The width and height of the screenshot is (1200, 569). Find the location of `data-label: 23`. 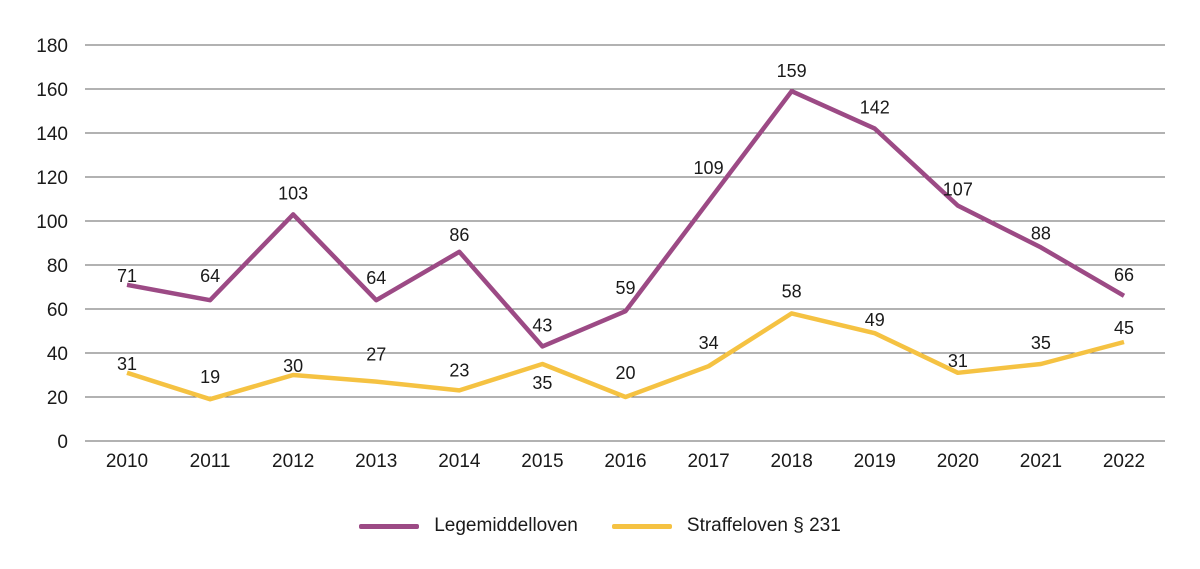

data-label: 23 is located at coordinates (459, 370).